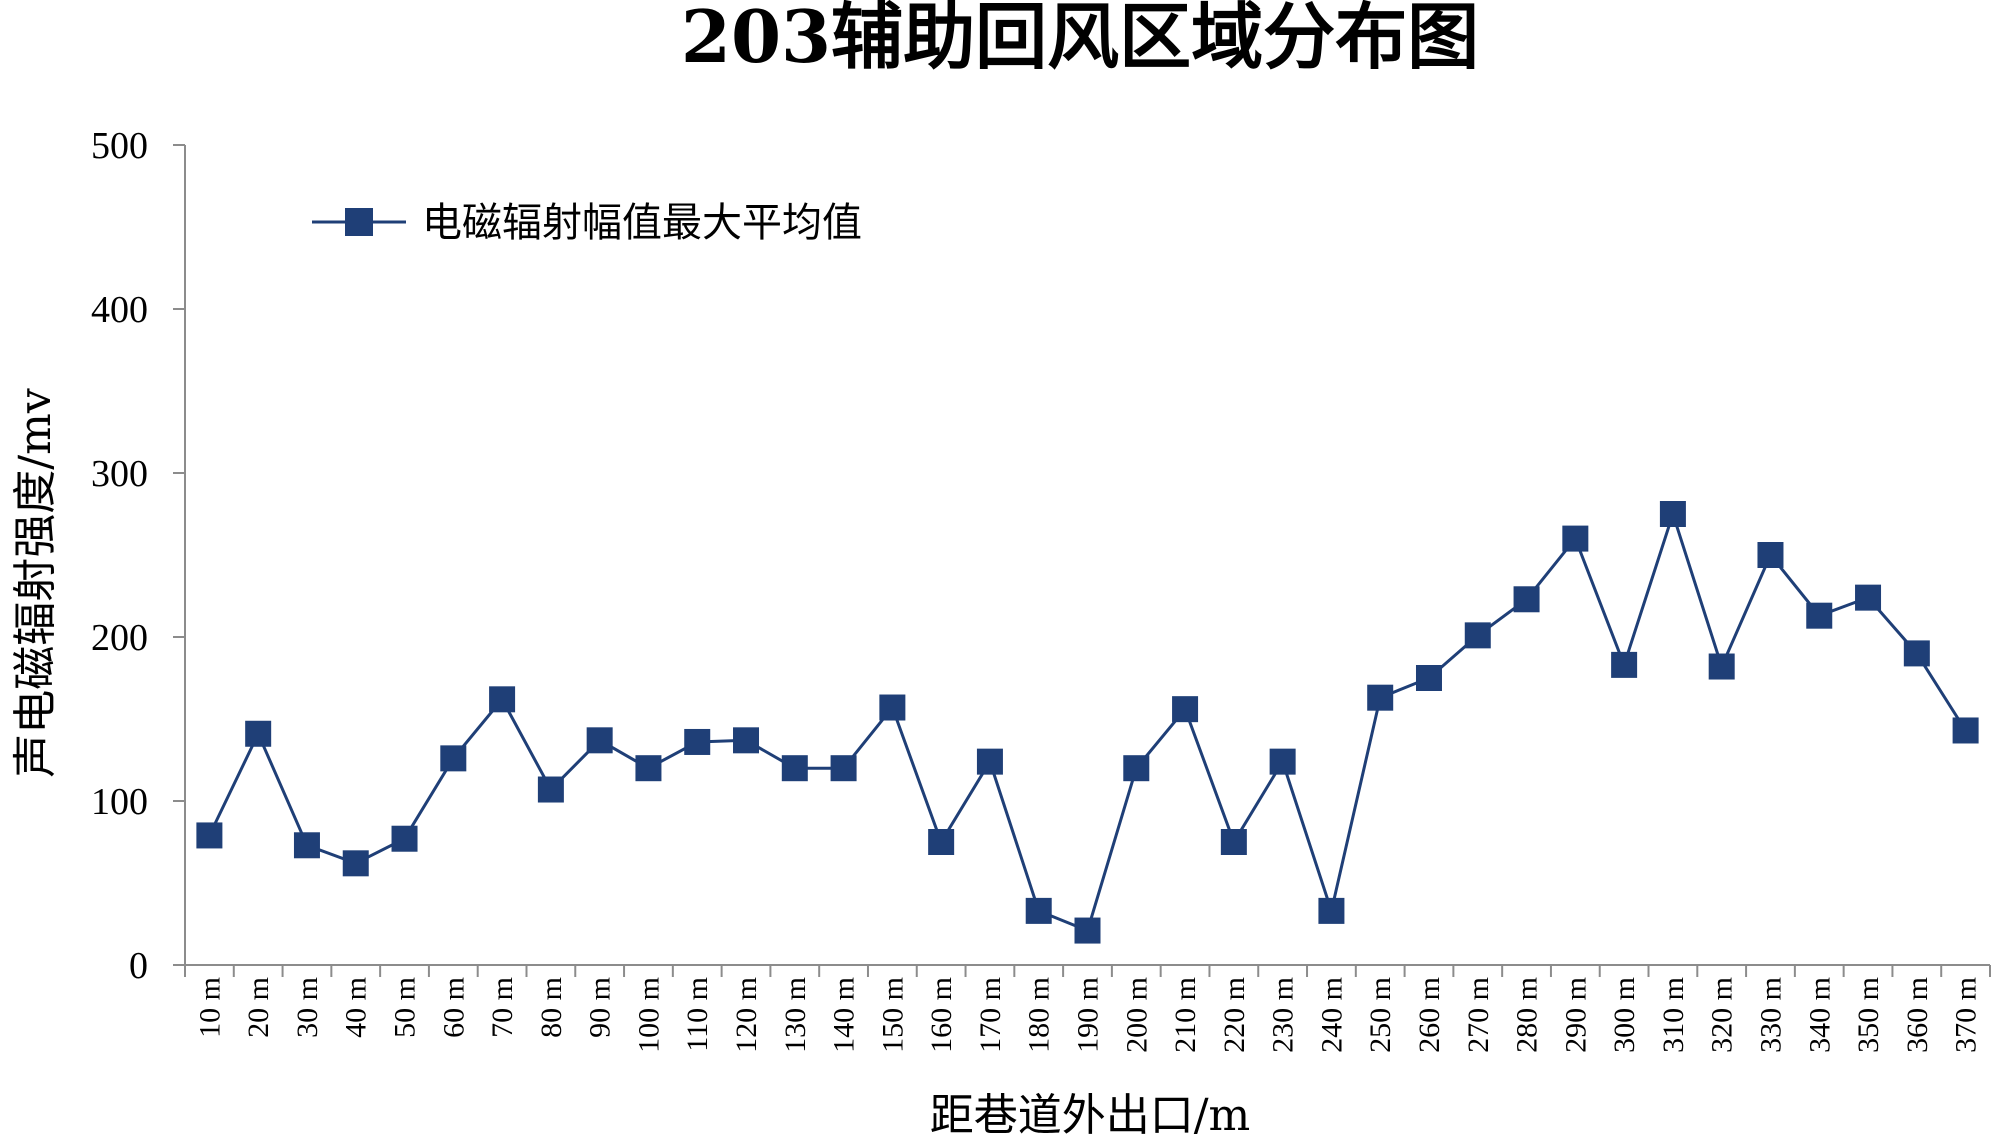  I want to click on x-tick-label: 120 m, so click(746, 1015).